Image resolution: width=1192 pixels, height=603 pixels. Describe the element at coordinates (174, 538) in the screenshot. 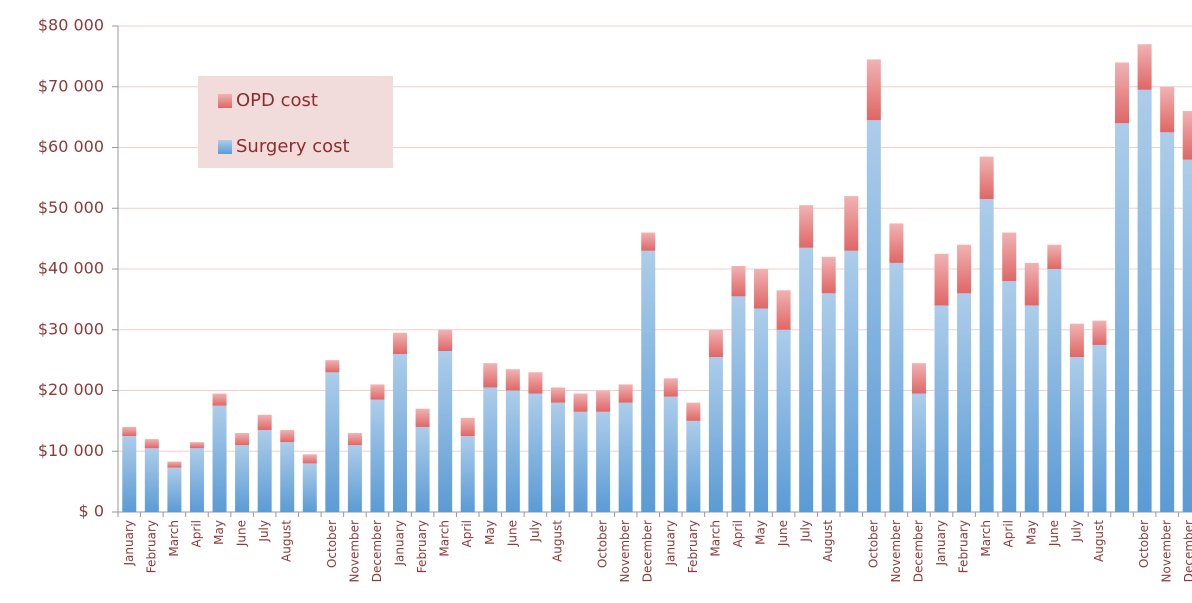

I see `x-tick-label: March` at that location.